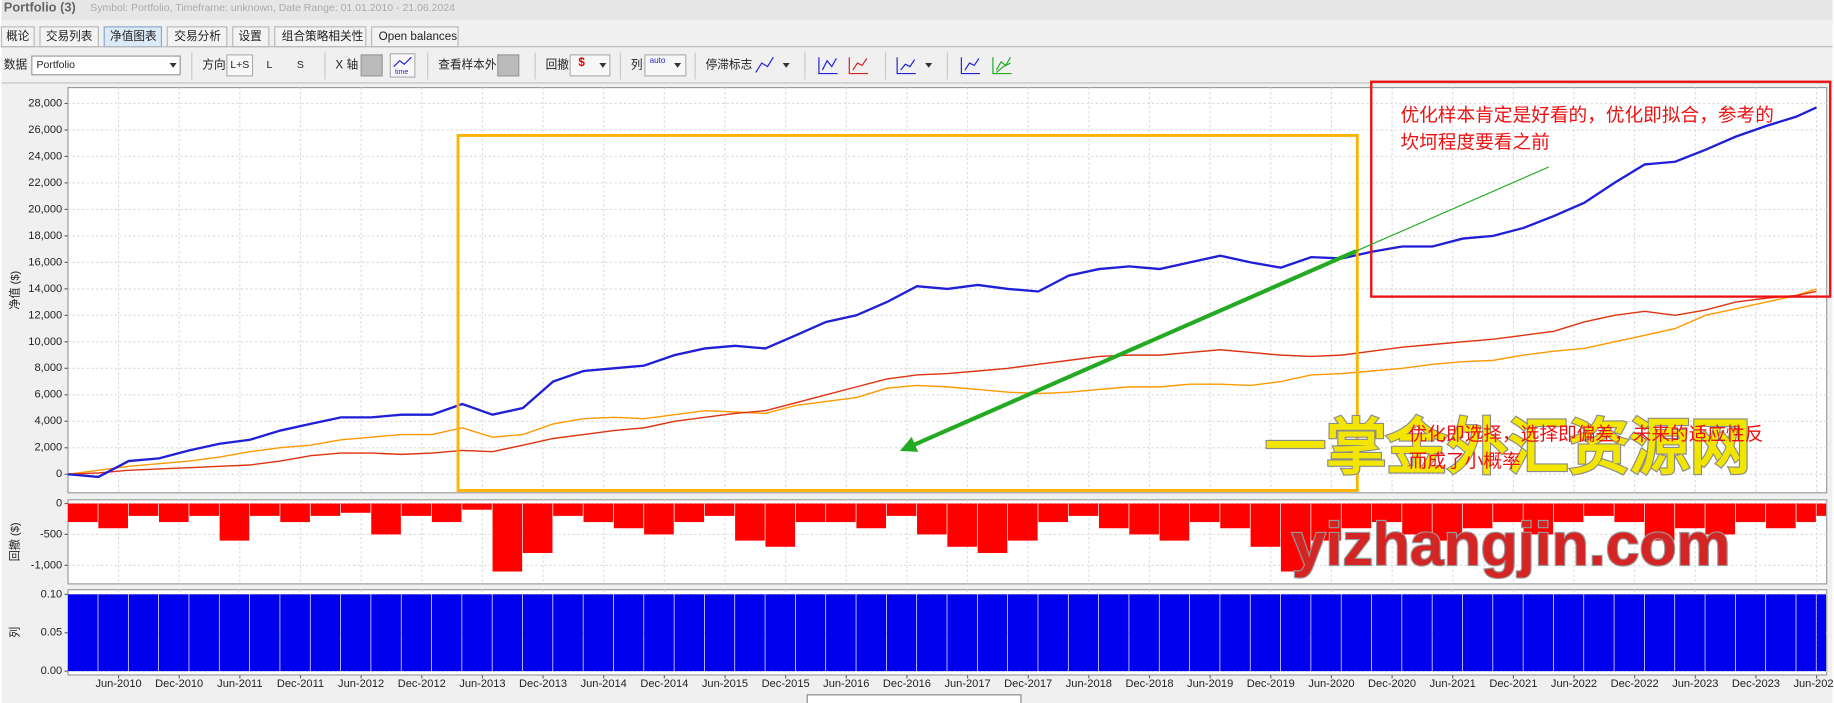 The image size is (1834, 703). I want to click on y-tick-label: 12,000, so click(45, 315).